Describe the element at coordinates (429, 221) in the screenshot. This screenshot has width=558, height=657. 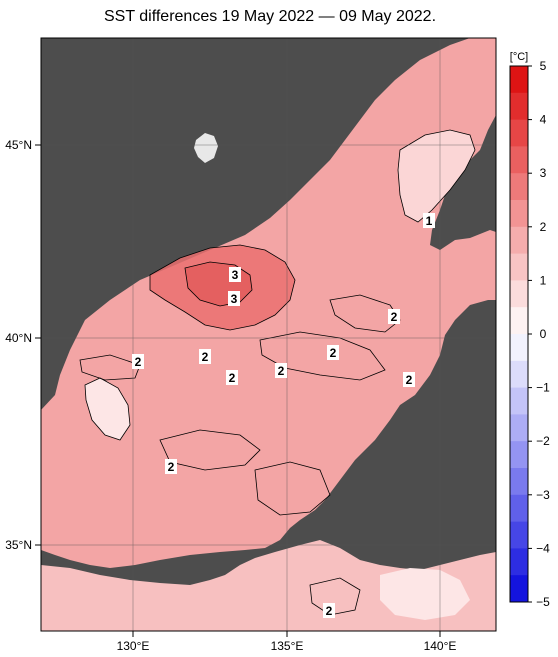
I see `contour-label-1: 1` at that location.